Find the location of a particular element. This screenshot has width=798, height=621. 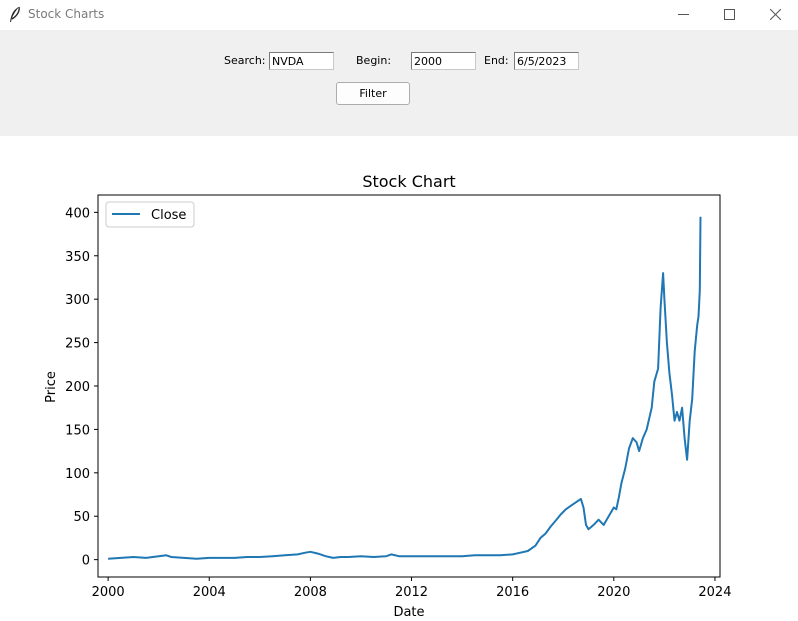

maximize-button is located at coordinates (729, 15).